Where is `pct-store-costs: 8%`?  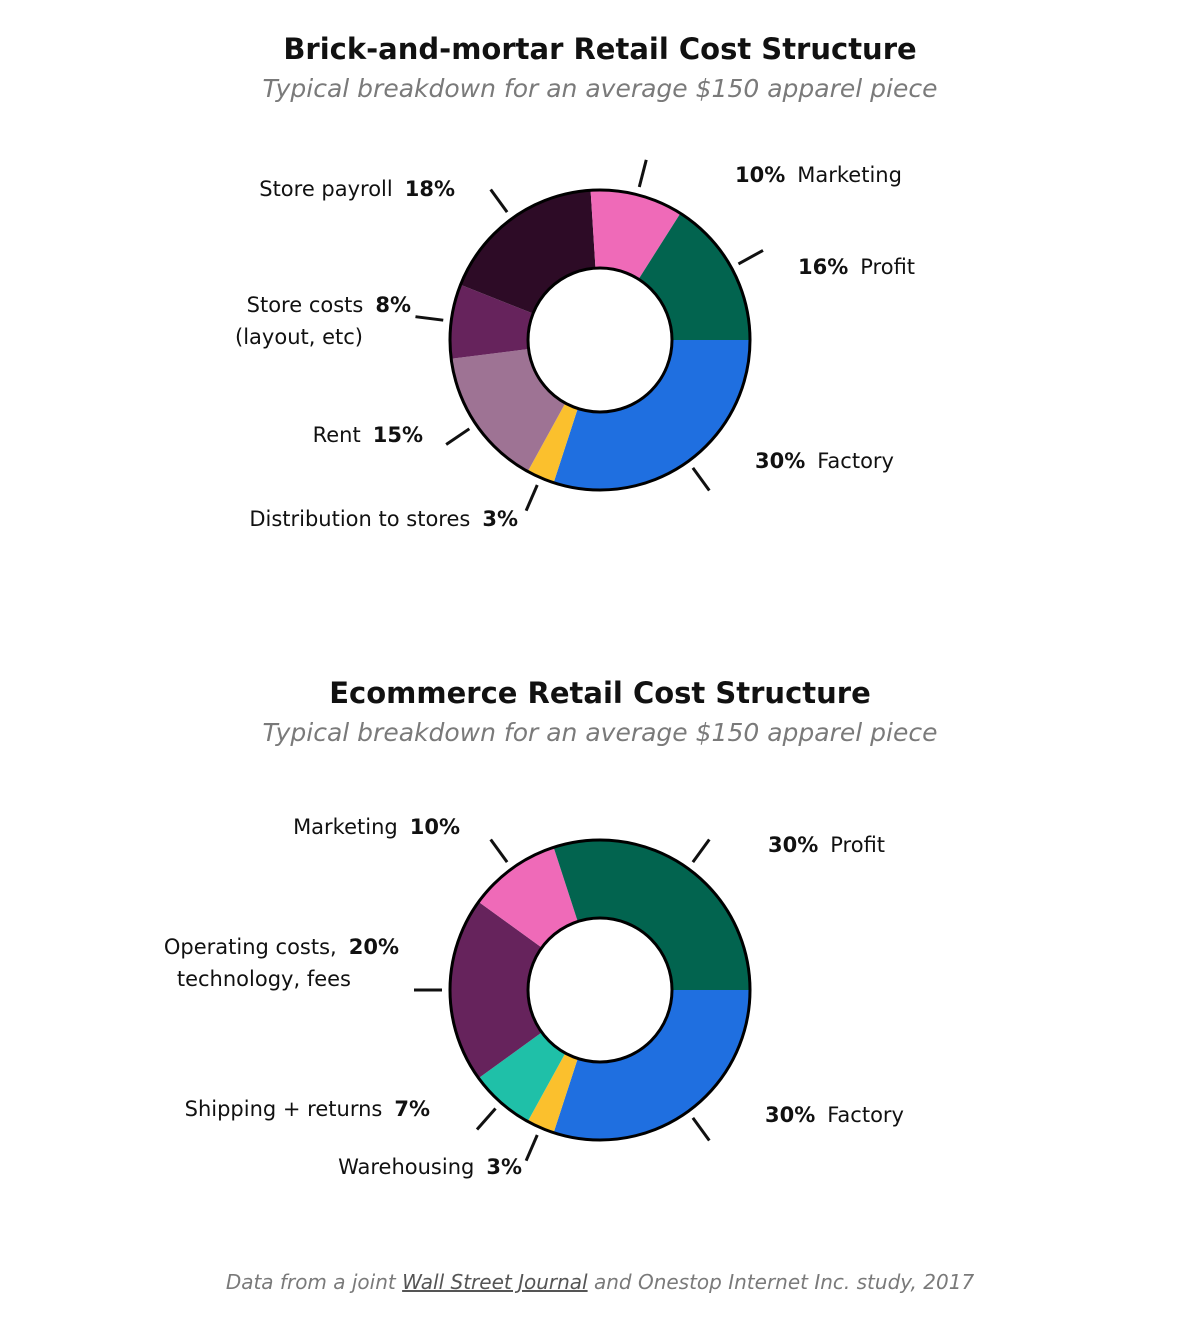 pct-store-costs: 8% is located at coordinates (393, 305).